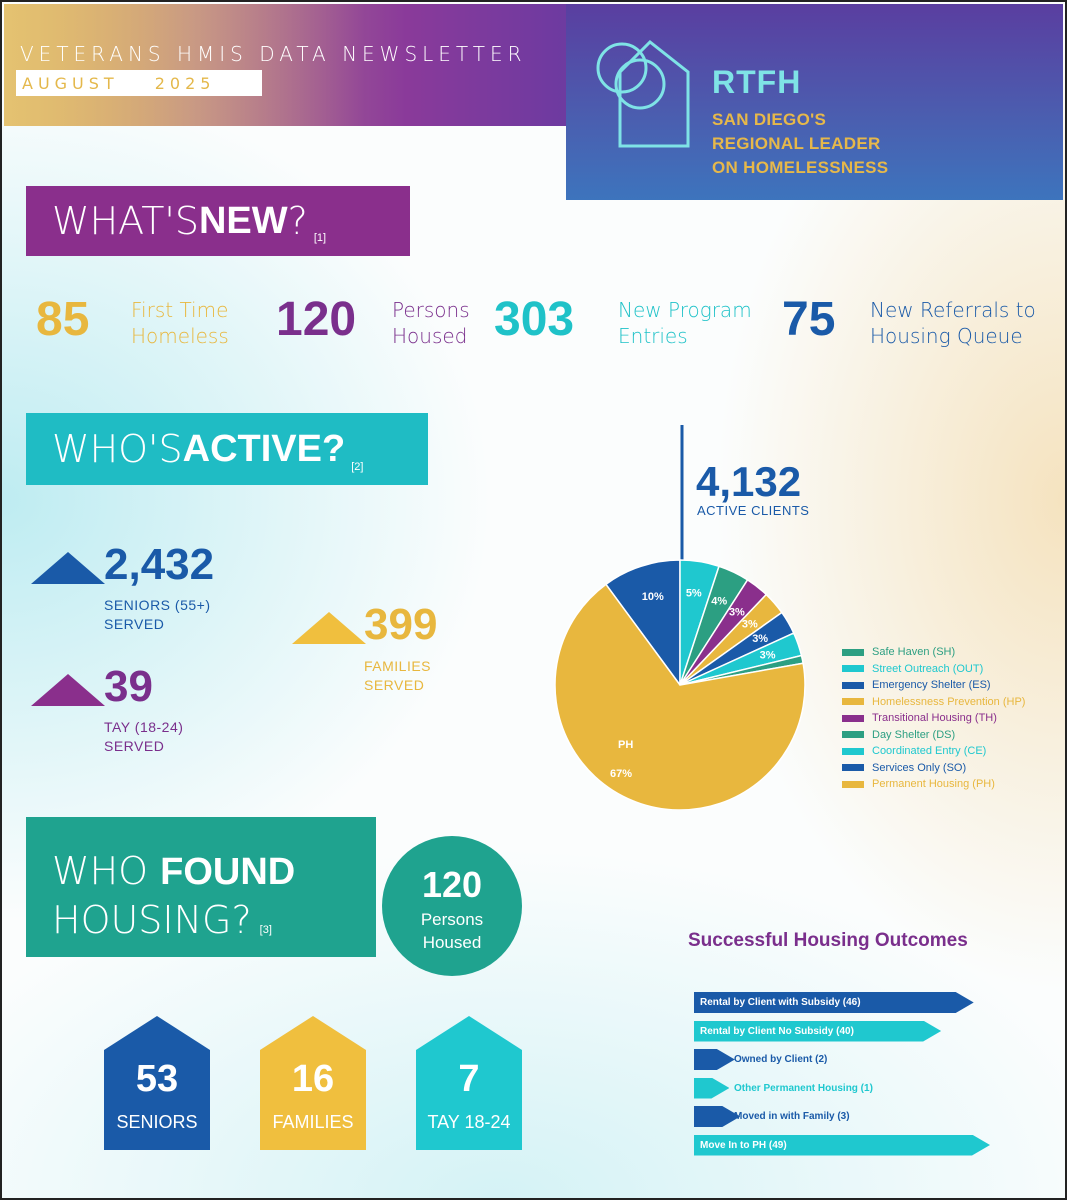  Describe the element at coordinates (929, 751) in the screenshot. I see `legend-label: Coordinated Entry (CE)` at that location.